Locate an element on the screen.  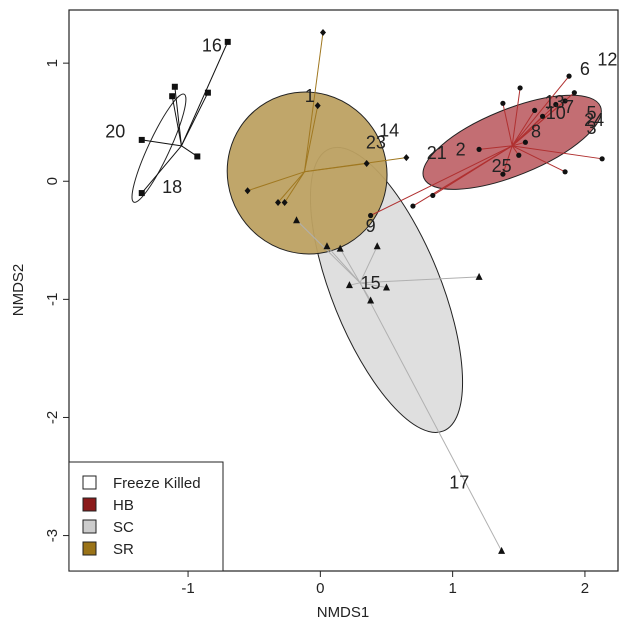
legend-swatch-sc is located at coordinates (89, 526).